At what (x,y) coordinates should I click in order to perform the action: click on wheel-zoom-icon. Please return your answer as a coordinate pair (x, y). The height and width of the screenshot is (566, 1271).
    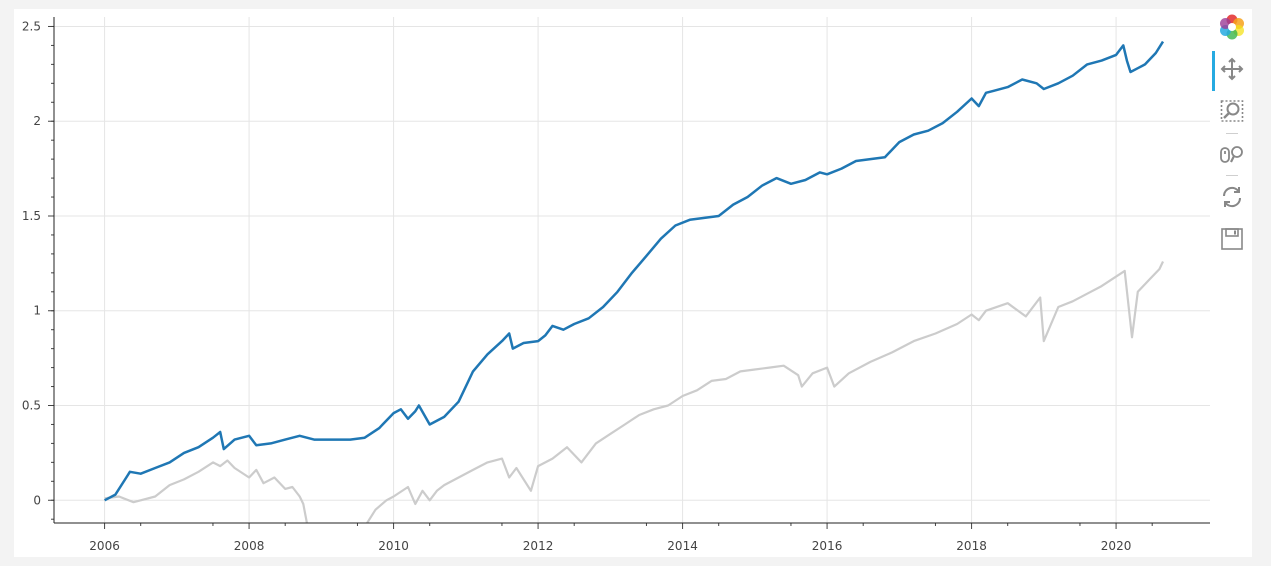
    Looking at the image, I should click on (1232, 155).